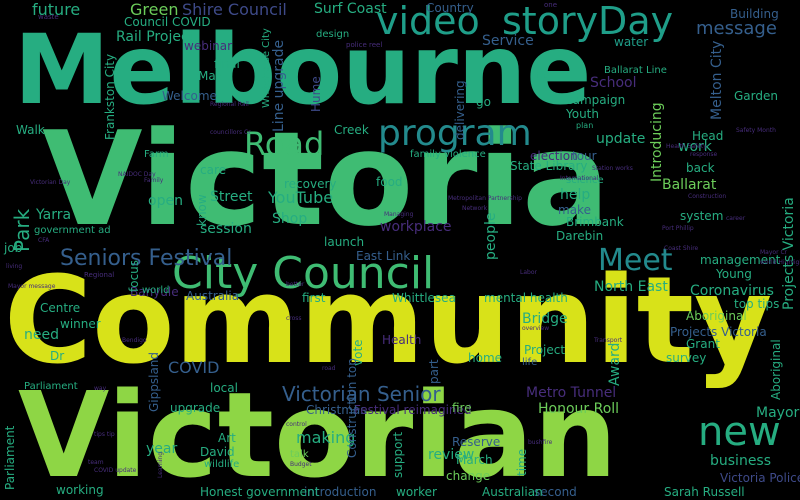  I want to click on word-working: wildlife, so click(222, 464).